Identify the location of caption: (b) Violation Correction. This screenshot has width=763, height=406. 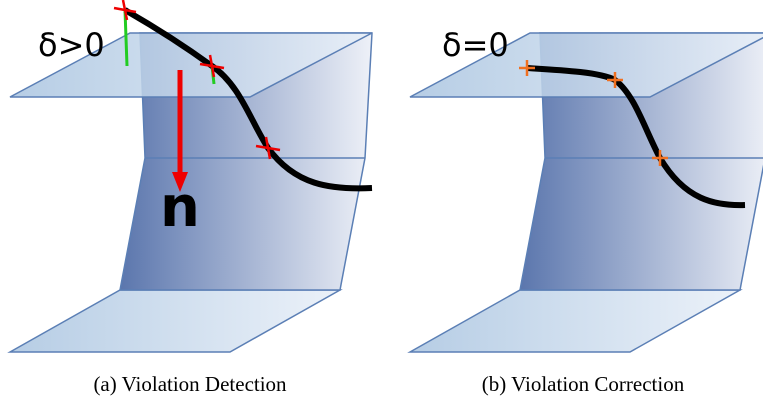
(583, 384).